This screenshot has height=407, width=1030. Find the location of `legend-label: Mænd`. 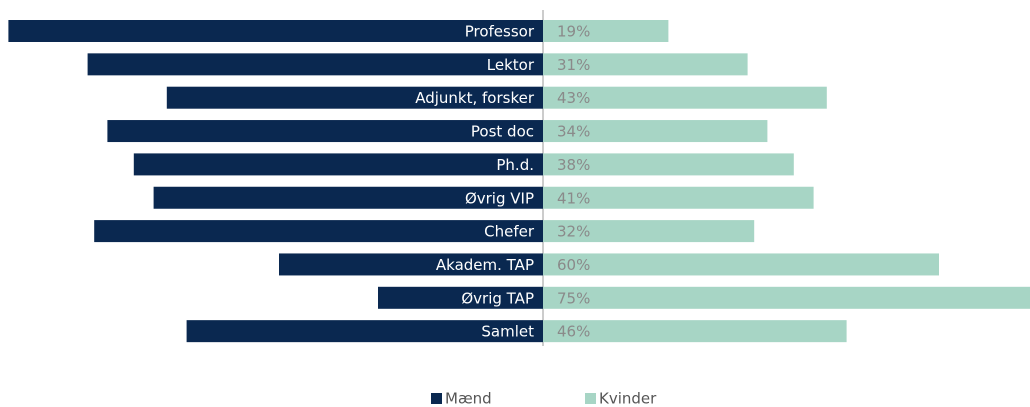

legend-label: Mænd is located at coordinates (468, 398).